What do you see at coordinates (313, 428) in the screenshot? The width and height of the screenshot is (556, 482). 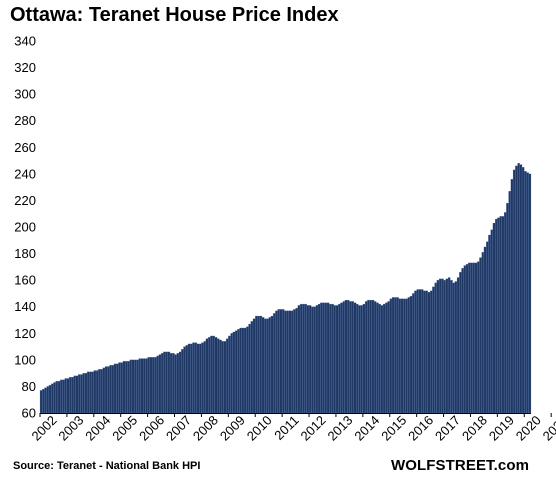 I see `x-tick-label: 2012` at bounding box center [313, 428].